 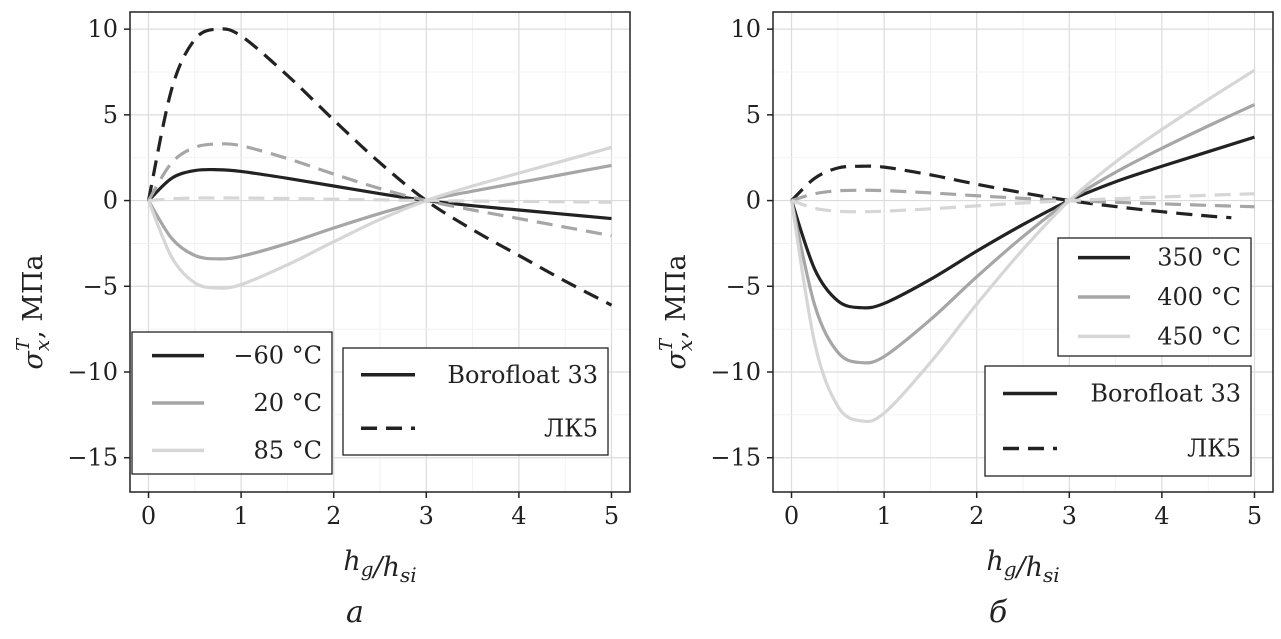 What do you see at coordinates (33, 311) in the screenshot?
I see `y-axis-label-a: σxT, МПа` at bounding box center [33, 311].